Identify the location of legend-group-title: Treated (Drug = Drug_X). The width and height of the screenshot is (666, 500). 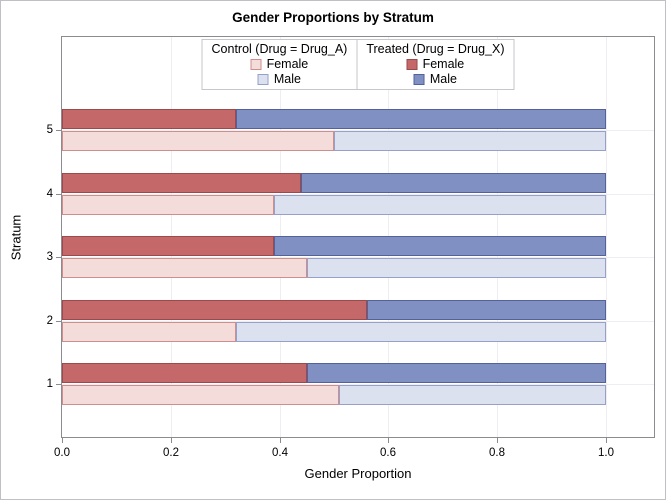
(435, 49).